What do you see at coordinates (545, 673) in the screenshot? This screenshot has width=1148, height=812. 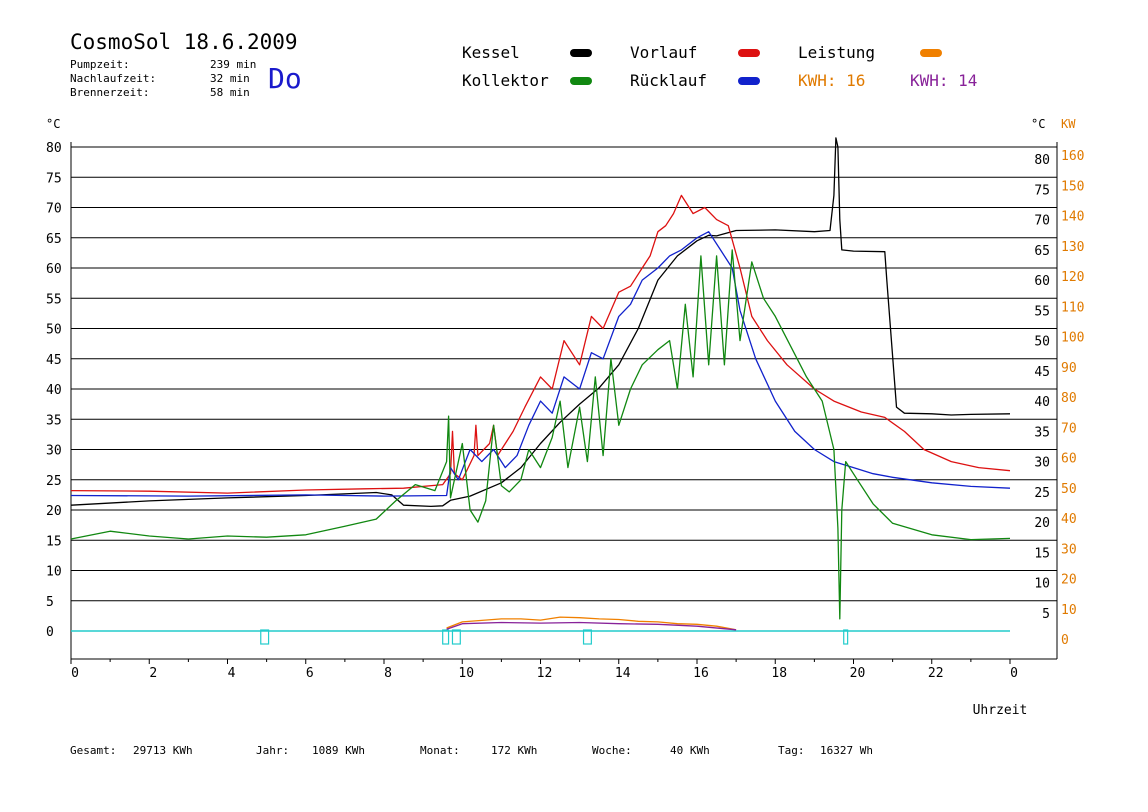 I see `x-tick-label: 12` at bounding box center [545, 673].